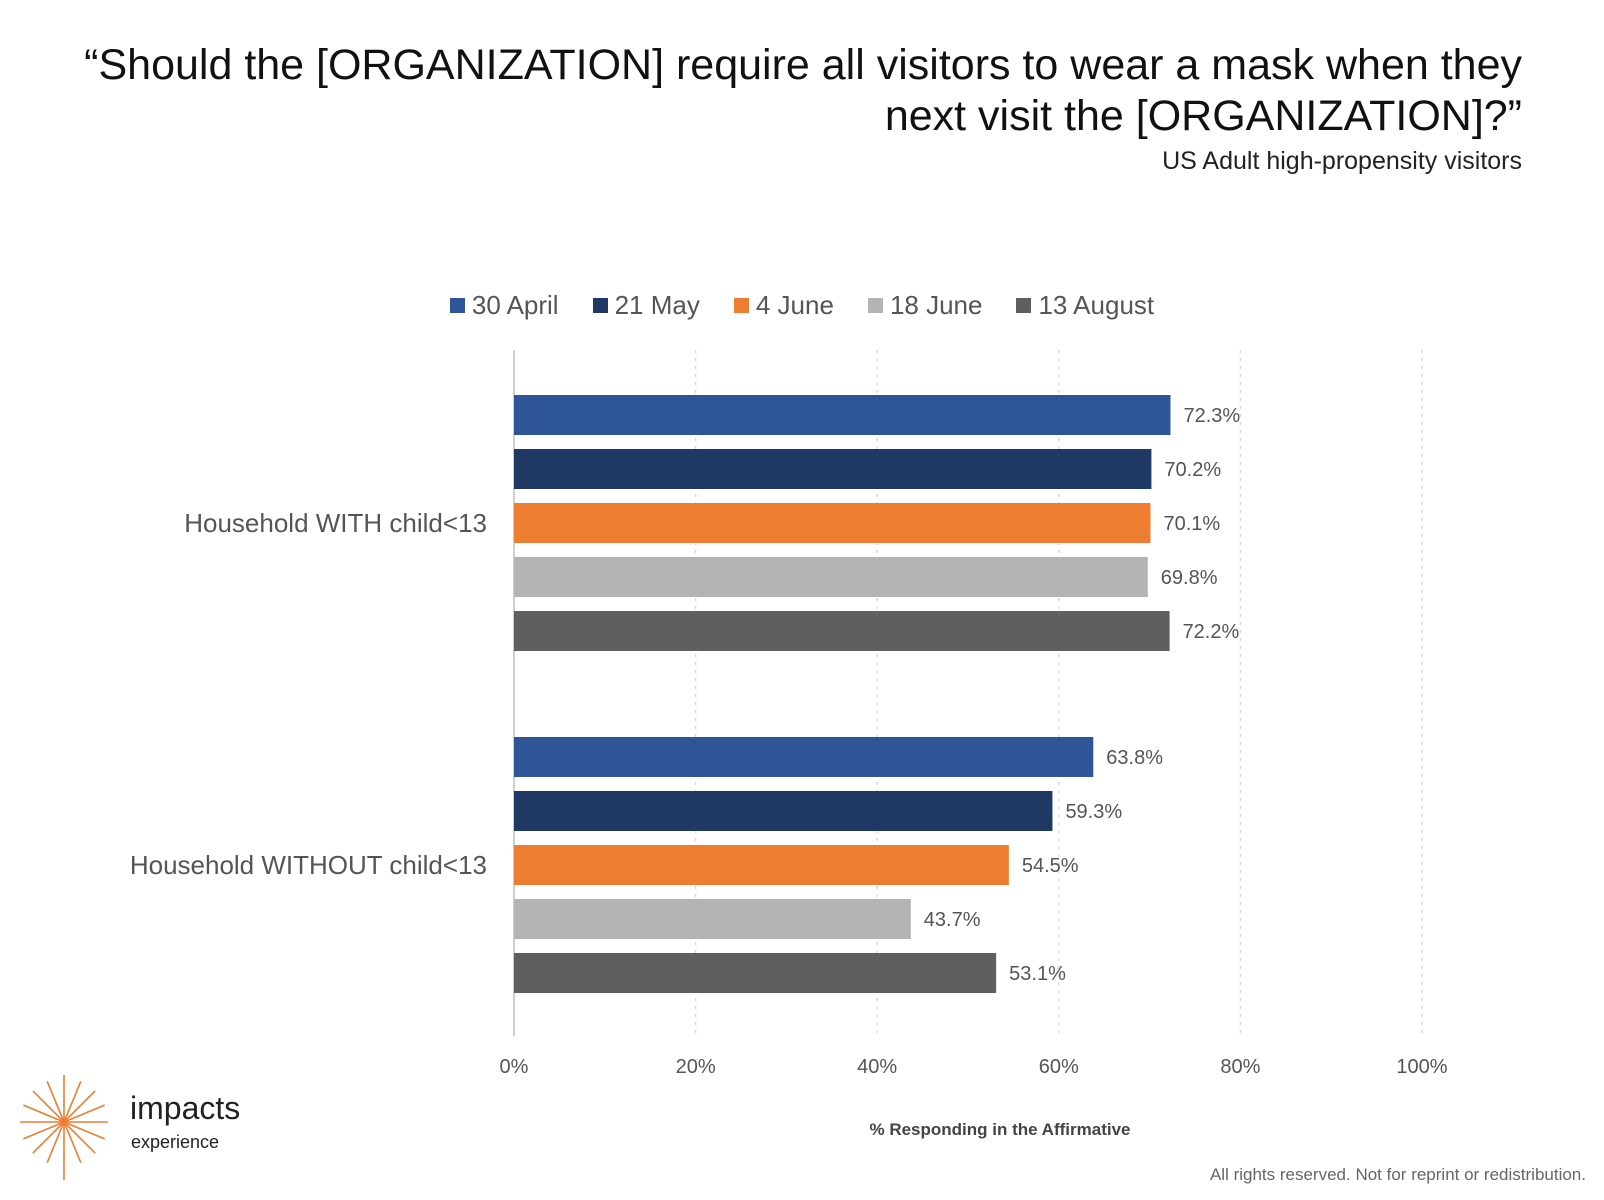 The width and height of the screenshot is (1604, 1200). Describe the element at coordinates (1342, 161) in the screenshot. I see `chart-subtitle: US Adult high-propensity visitors` at that location.